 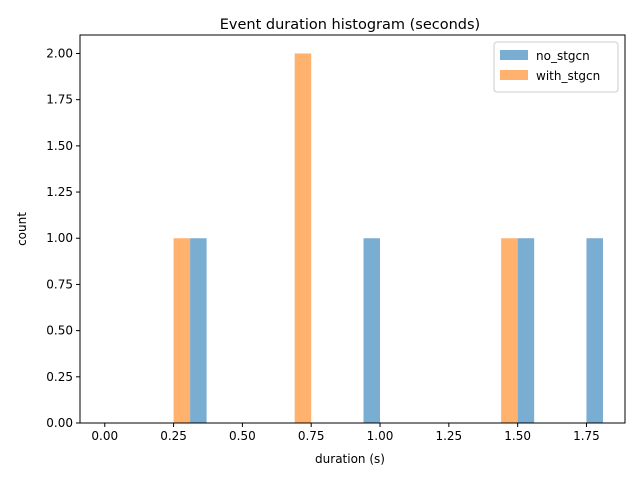 What do you see at coordinates (345, 433) in the screenshot?
I see `x-axis: 0.00 0.25 0.50 0.75 1.00 1.25 1.50 1.75` at bounding box center [345, 433].